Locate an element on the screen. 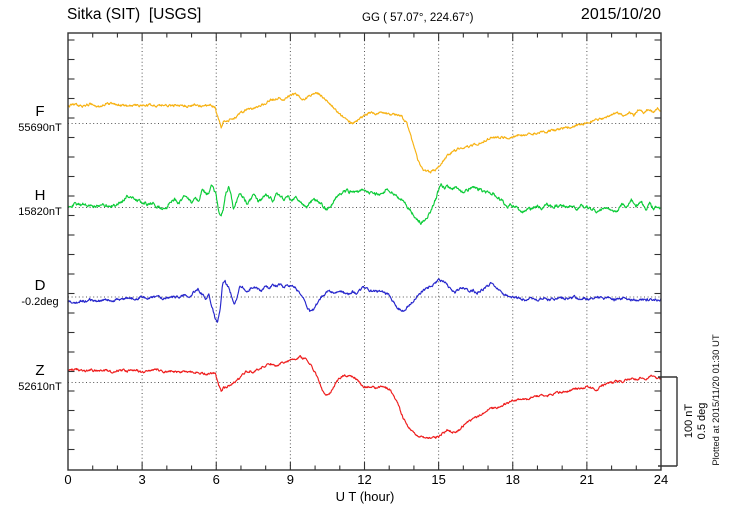 The width and height of the screenshot is (730, 520). trace-Z is located at coordinates (364, 397).